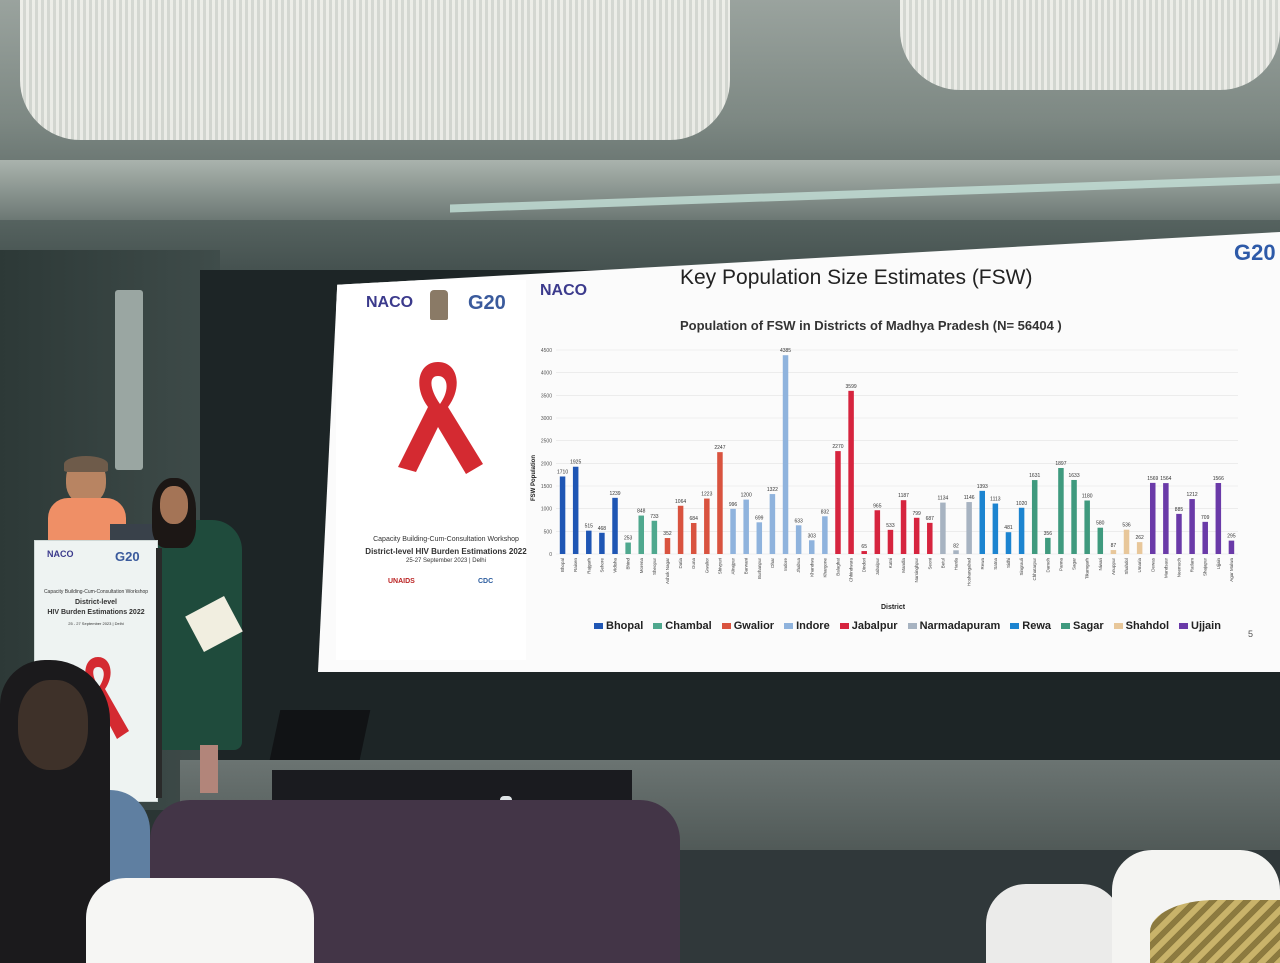  I want to click on x-tick-label: Vidisha, so click(615, 565).